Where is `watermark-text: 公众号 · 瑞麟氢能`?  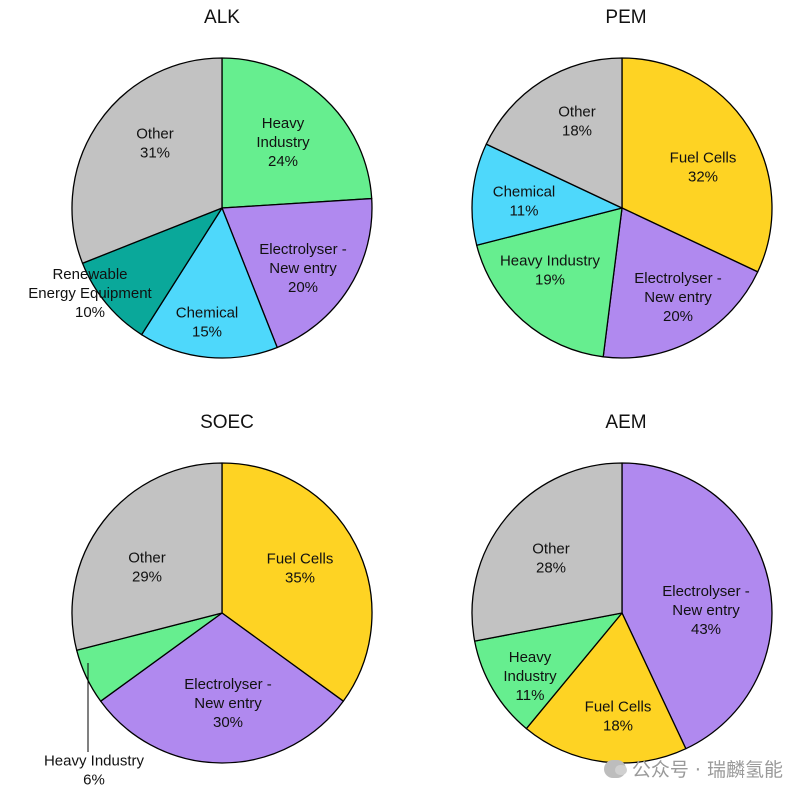 watermark-text: 公众号 · 瑞麟氢能 is located at coordinates (707, 770).